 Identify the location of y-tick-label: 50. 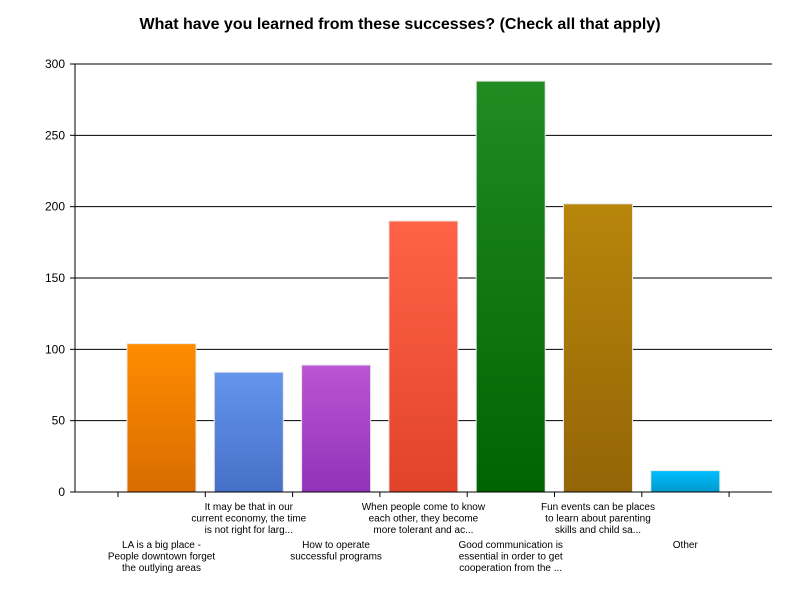
(59, 421).